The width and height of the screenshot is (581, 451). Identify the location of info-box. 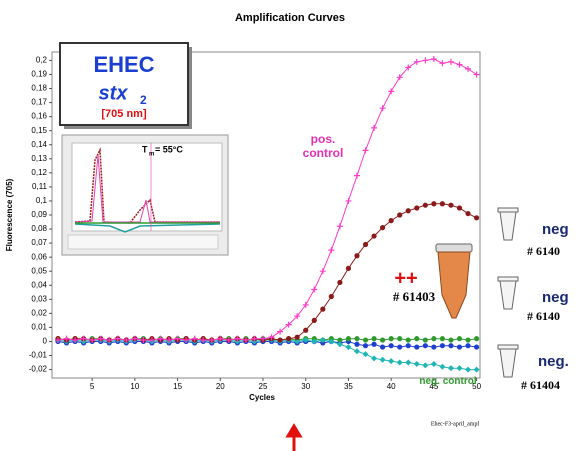
(124, 84).